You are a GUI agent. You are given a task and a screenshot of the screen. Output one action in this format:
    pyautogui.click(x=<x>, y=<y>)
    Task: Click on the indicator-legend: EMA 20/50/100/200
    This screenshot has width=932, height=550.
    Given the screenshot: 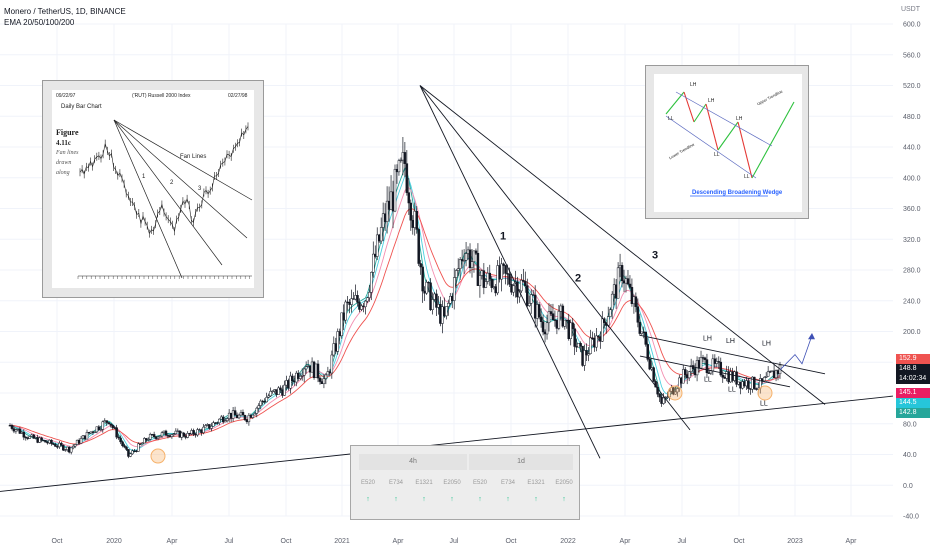 What is the action you would take?
    pyautogui.click(x=39, y=22)
    